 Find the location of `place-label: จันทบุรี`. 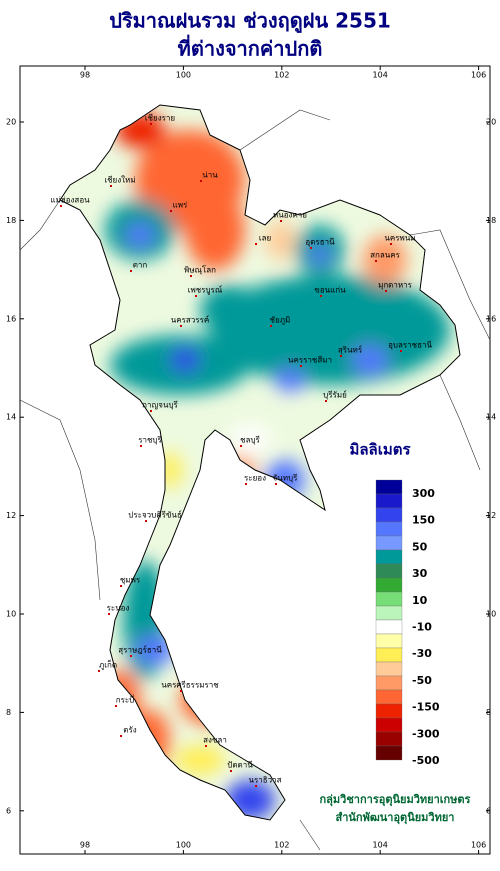

place-label: จันทบุรี is located at coordinates (286, 478).